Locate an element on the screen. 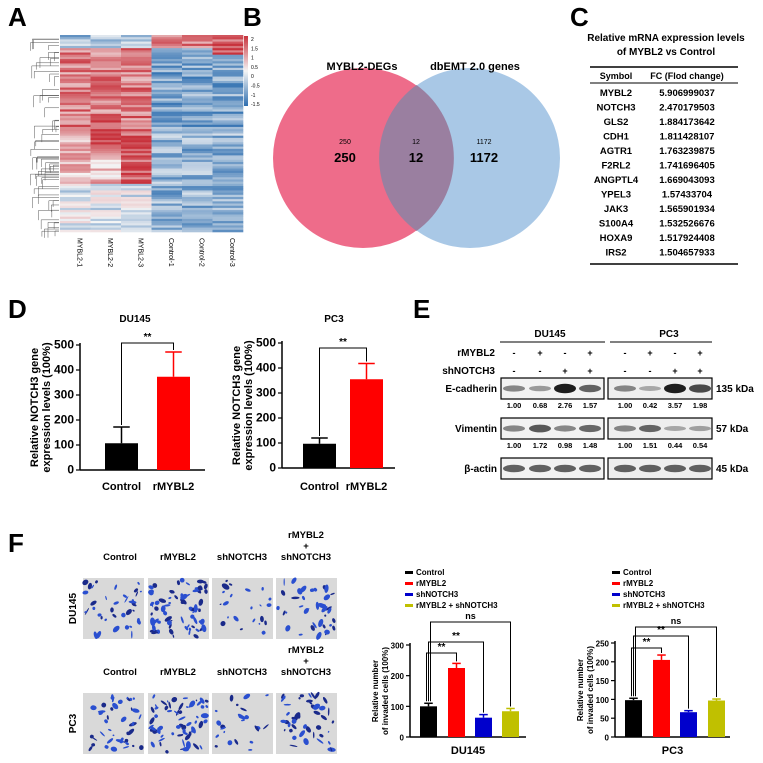  blot-band is located at coordinates (625, 388).